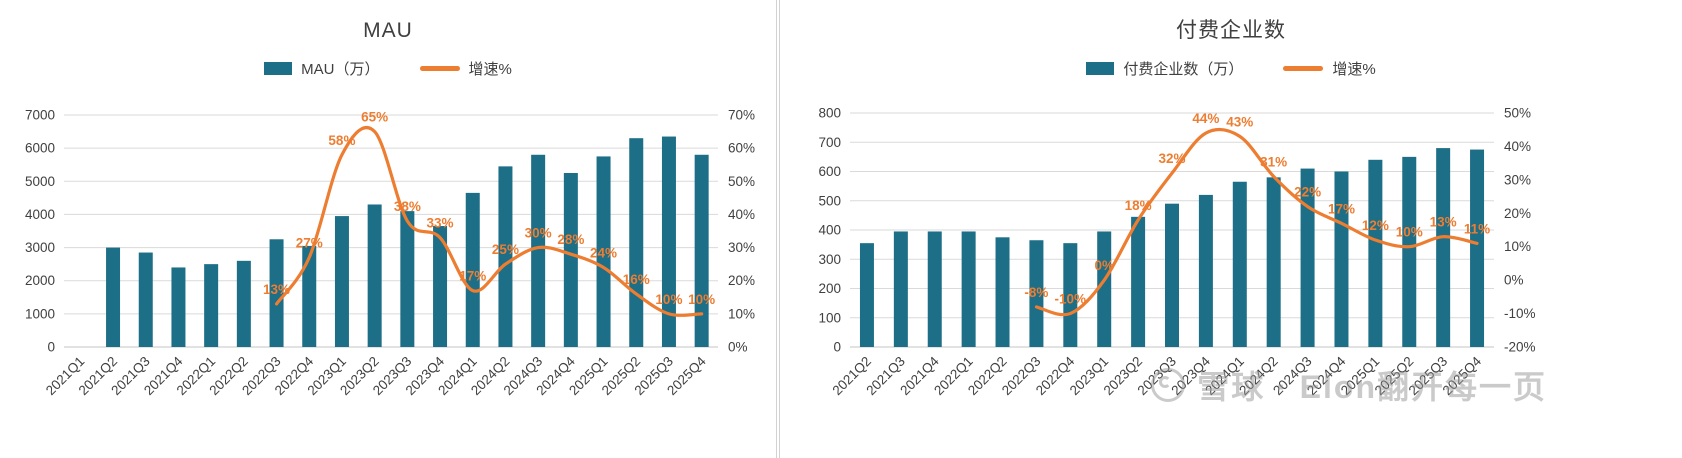  What do you see at coordinates (829, 288) in the screenshot?
I see `svg-text: 200` at bounding box center [829, 288].